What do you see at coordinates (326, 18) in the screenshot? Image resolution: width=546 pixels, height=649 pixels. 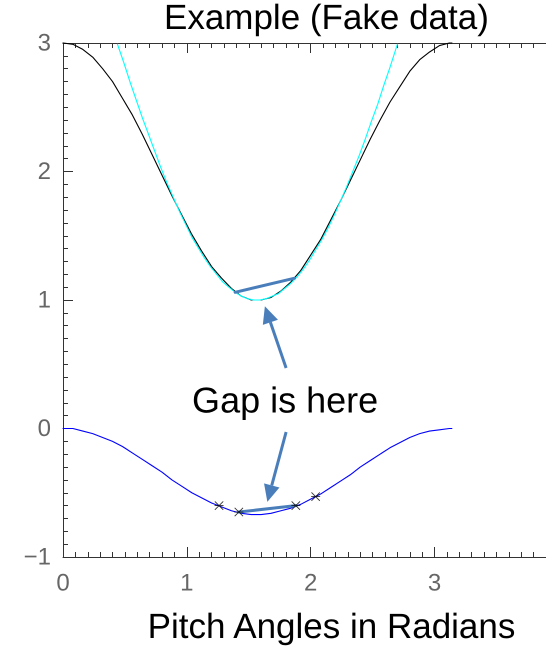 I see `chart-title: Example (Fake data)` at bounding box center [326, 18].